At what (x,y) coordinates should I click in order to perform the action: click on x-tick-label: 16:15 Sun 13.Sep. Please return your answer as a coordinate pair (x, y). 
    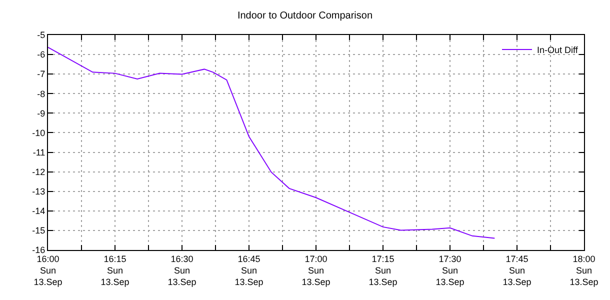
    Looking at the image, I should click on (115, 271).